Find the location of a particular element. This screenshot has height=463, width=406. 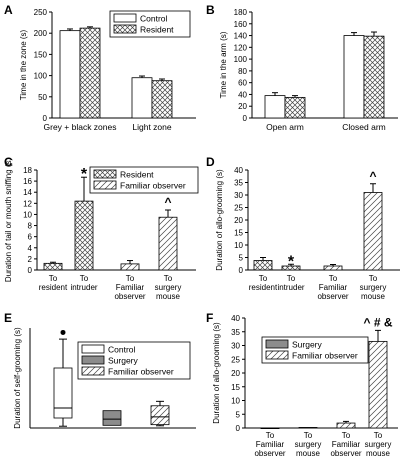

panel-c-y-tick-label: 4 is located at coordinates (30, 248).